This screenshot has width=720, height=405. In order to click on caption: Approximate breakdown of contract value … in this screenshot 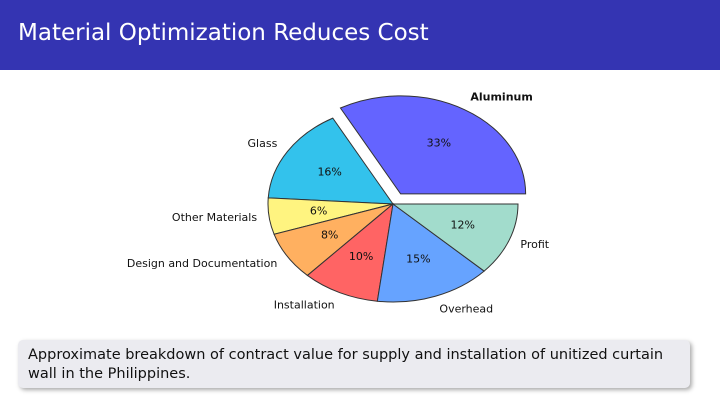, I will do `click(354, 364)`.